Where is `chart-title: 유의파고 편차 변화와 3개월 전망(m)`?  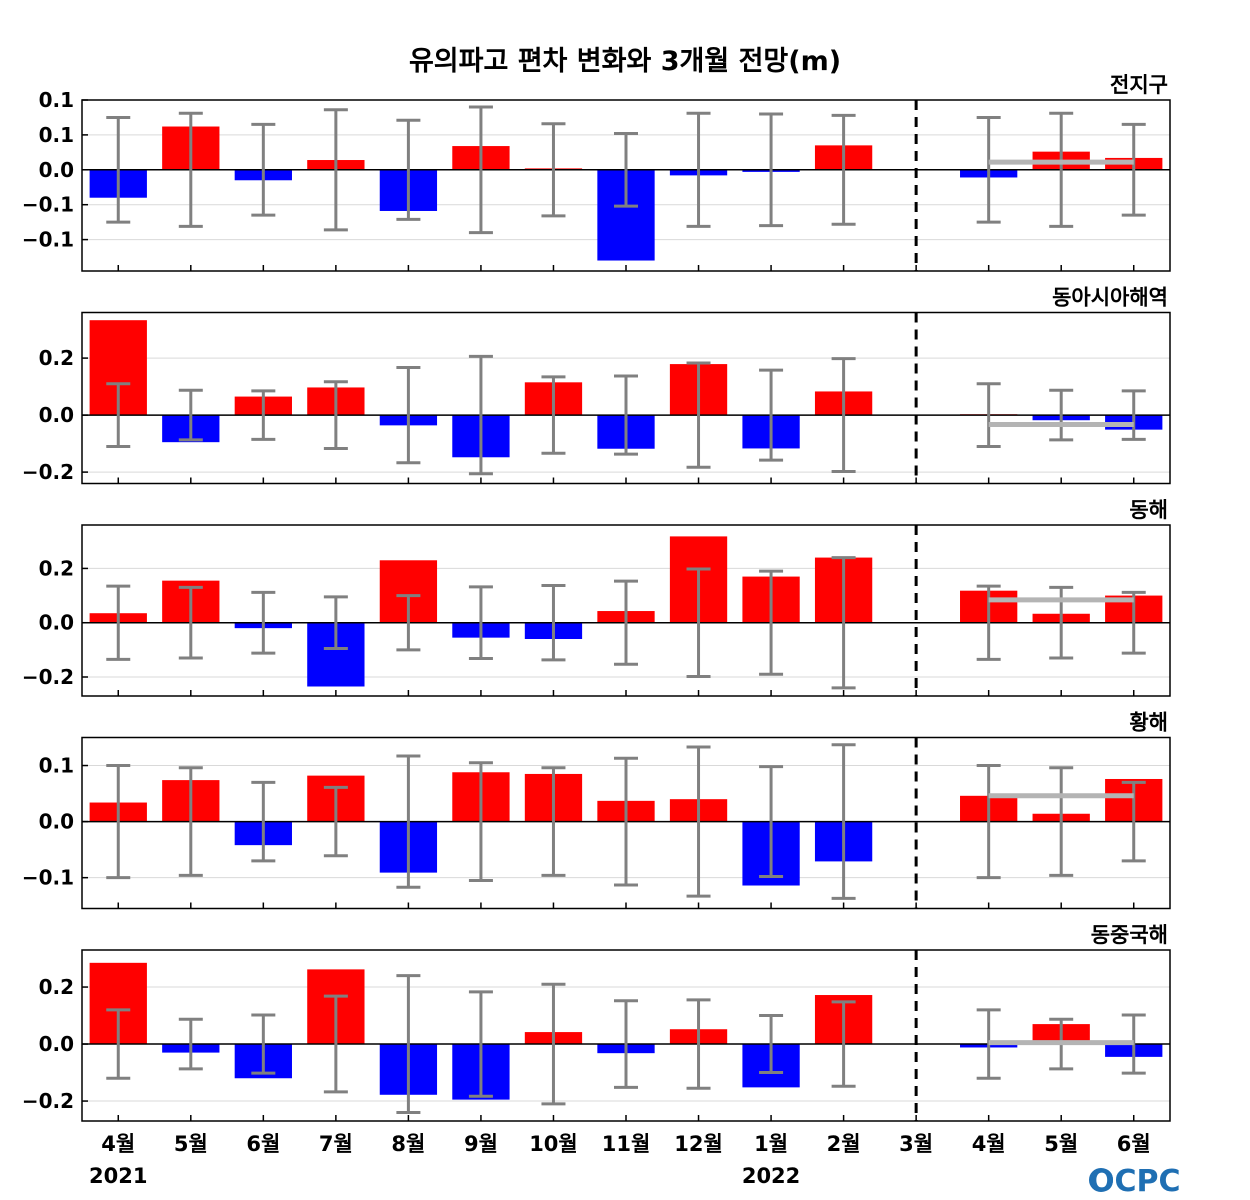
chart-title: 유의파고 편차 변화와 3개월 전망(m) is located at coordinates (625, 61).